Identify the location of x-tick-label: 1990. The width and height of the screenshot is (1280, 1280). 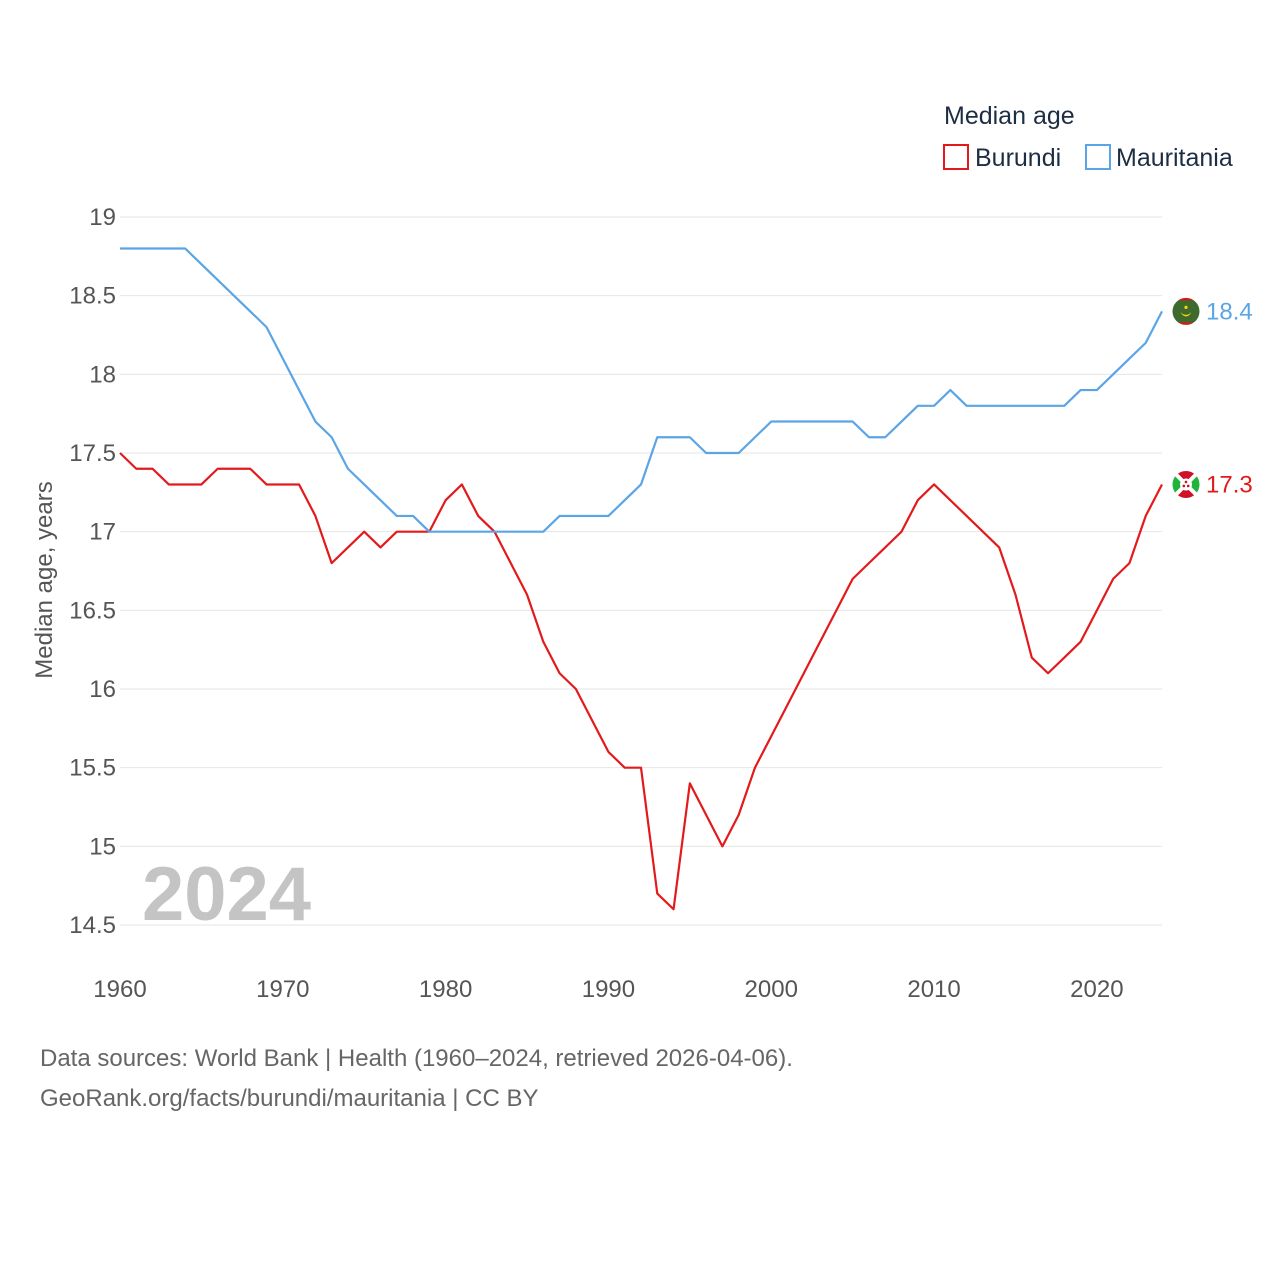
(608, 989).